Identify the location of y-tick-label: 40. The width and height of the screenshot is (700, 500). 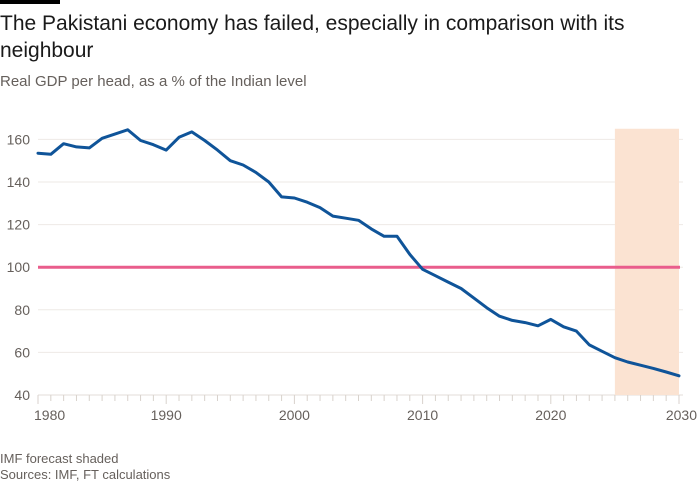
(22, 395).